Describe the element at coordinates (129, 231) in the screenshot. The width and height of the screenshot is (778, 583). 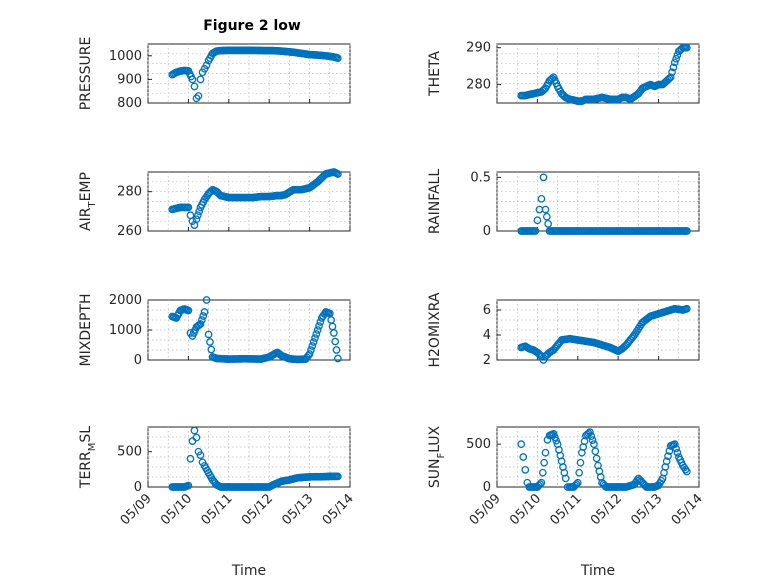
I see `y-tick-label: 260` at that location.